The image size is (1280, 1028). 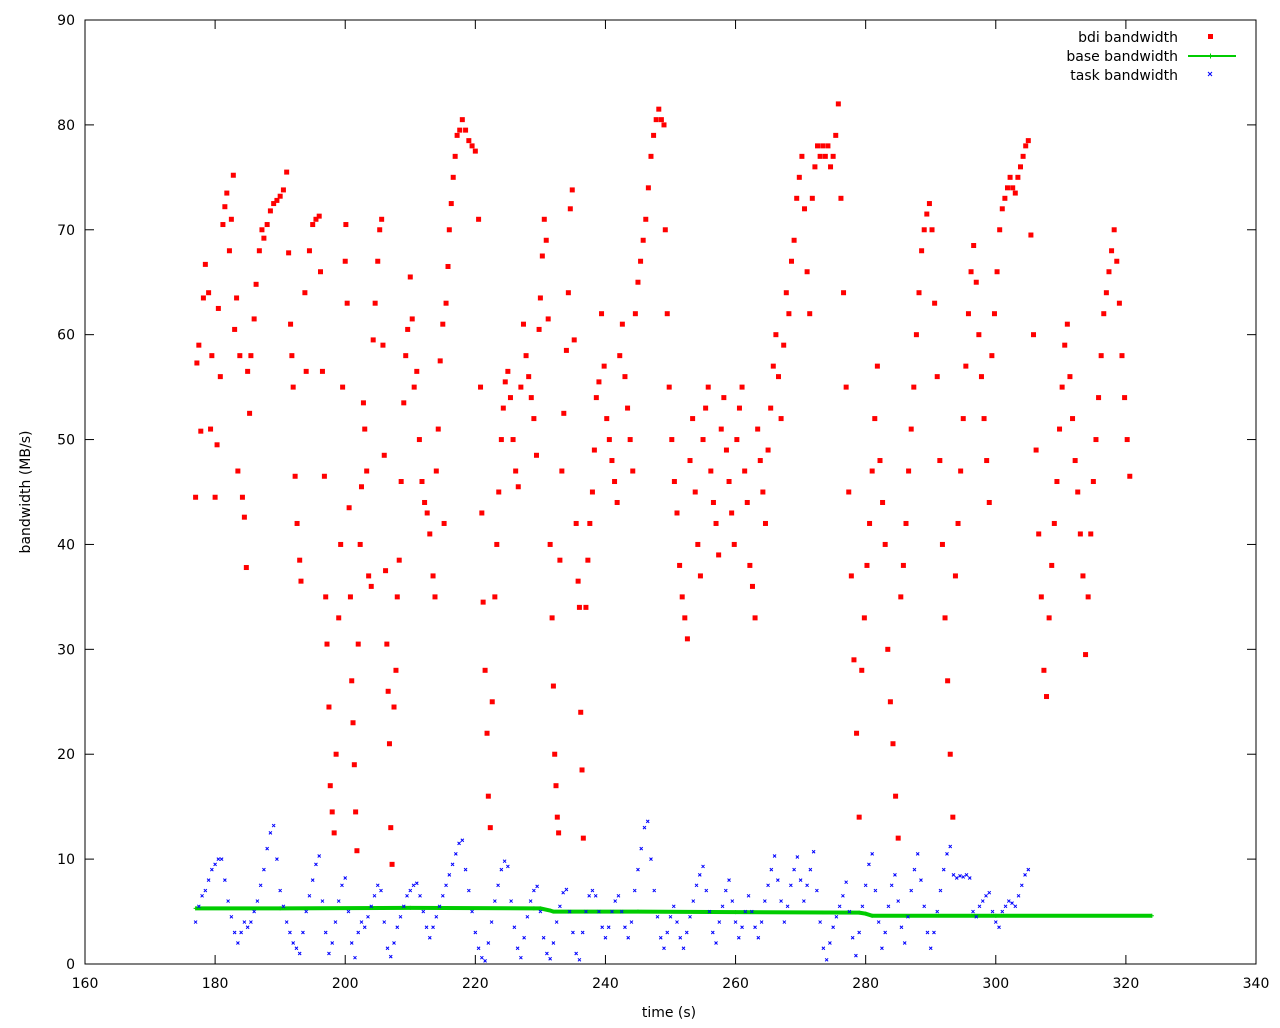 I want to click on y-tick-label: 10, so click(x=66, y=860).